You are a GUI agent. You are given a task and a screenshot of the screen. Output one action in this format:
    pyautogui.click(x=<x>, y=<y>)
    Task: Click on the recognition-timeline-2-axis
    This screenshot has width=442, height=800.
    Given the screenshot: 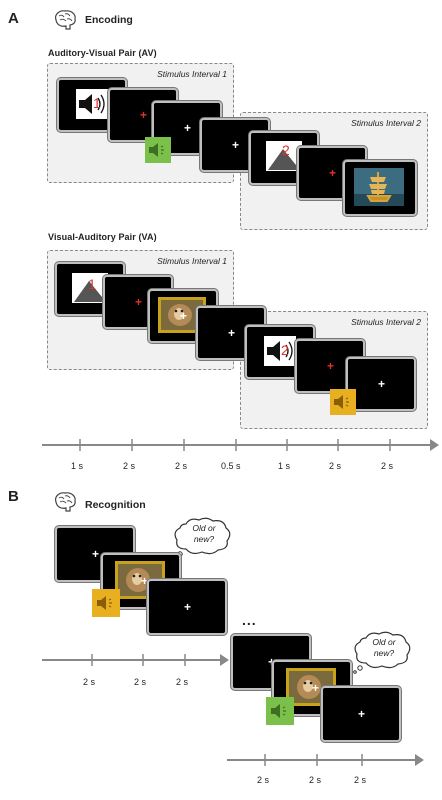 What is the action you would take?
    pyautogui.click(x=325, y=760)
    